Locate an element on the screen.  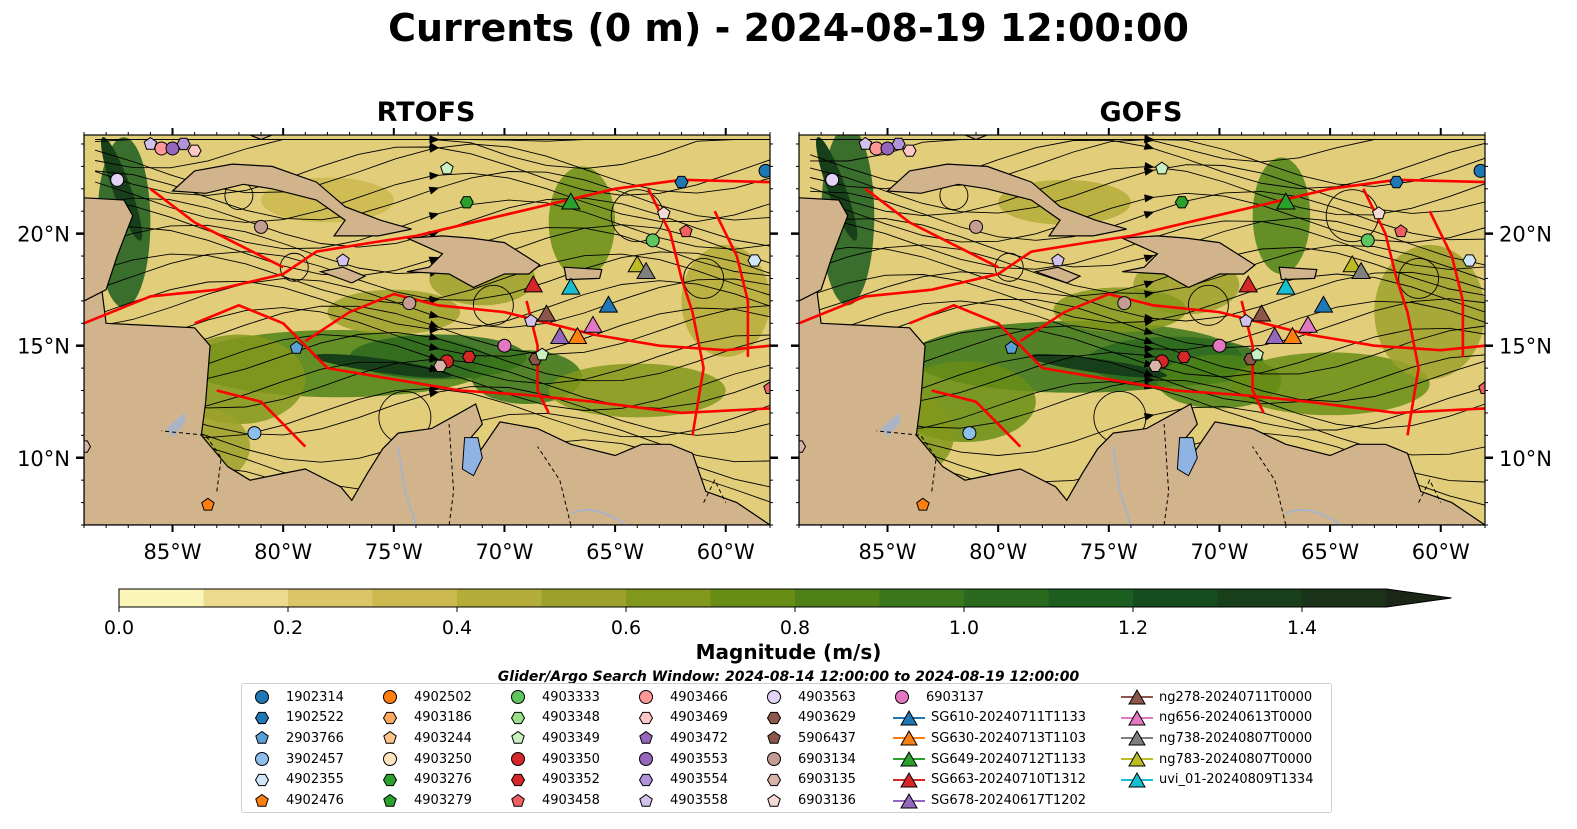
legend-item: 4903466 is located at coordinates (682, 697).